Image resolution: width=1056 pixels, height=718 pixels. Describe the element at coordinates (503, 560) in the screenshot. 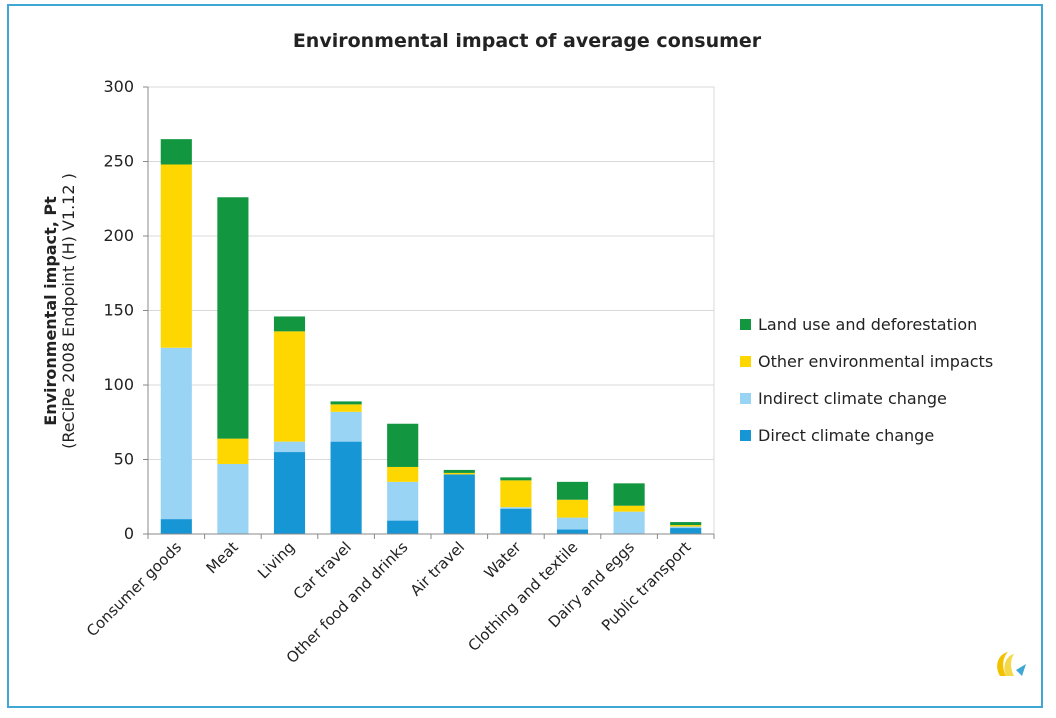

I see `x-category-label: Water` at that location.